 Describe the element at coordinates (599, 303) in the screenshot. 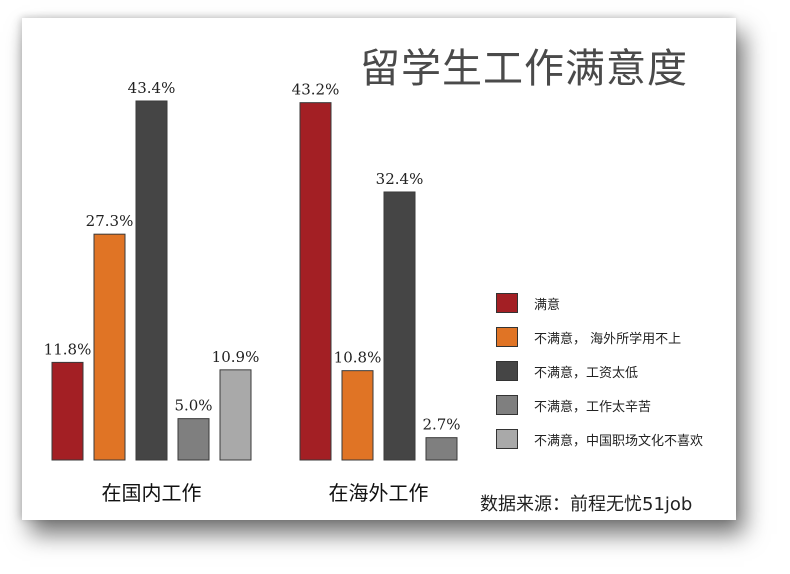

I see `legend-item-satisfied: 满意` at that location.